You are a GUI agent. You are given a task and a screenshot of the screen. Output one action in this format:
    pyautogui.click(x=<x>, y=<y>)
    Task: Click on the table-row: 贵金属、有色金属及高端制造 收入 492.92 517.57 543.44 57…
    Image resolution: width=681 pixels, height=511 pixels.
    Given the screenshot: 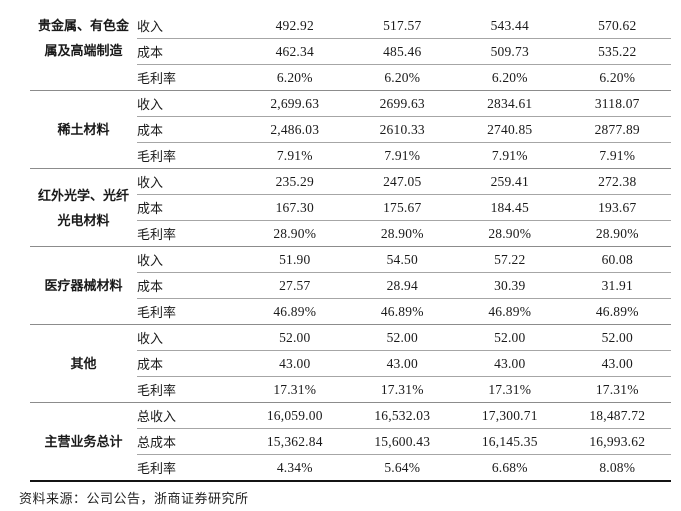 What is the action you would take?
    pyautogui.click(x=350, y=52)
    